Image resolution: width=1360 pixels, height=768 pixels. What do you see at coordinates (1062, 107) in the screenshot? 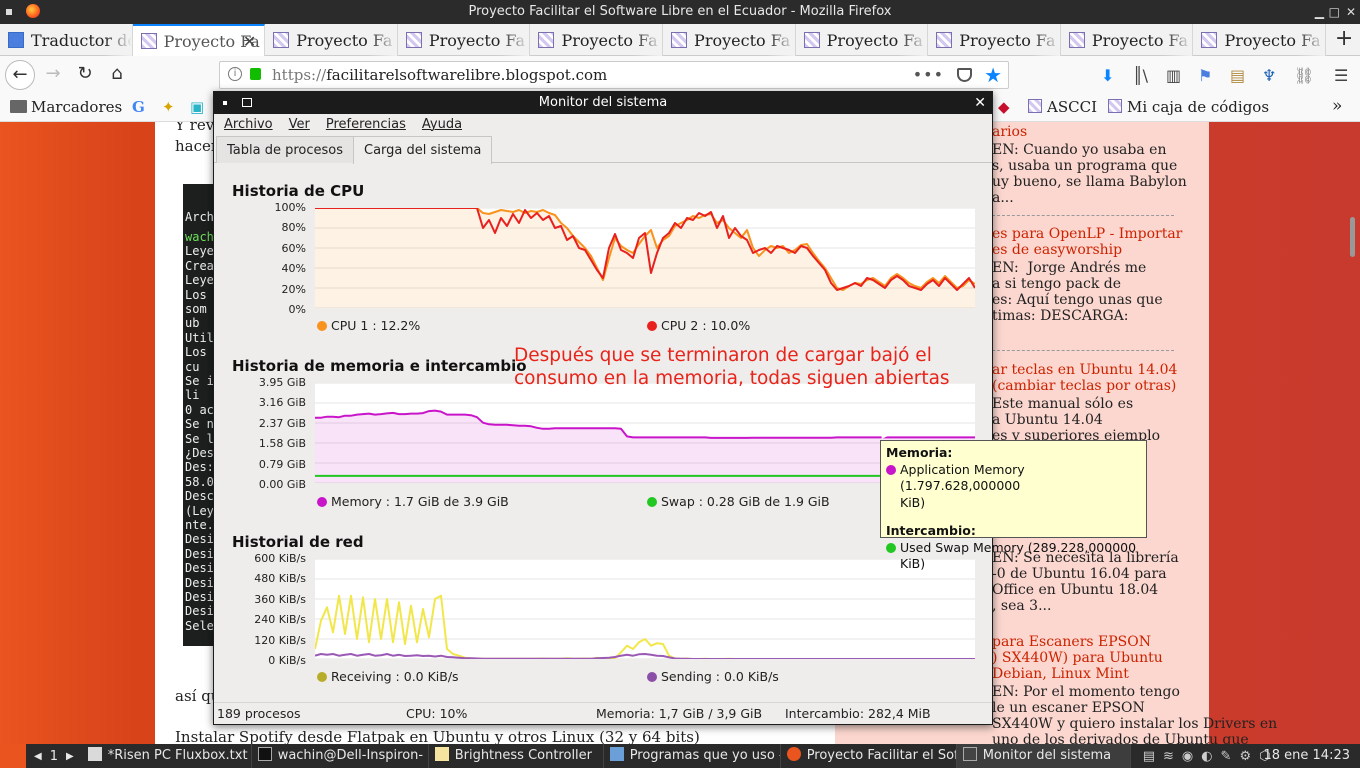
I see `bookmark-ascci: ASCCI` at bounding box center [1062, 107].